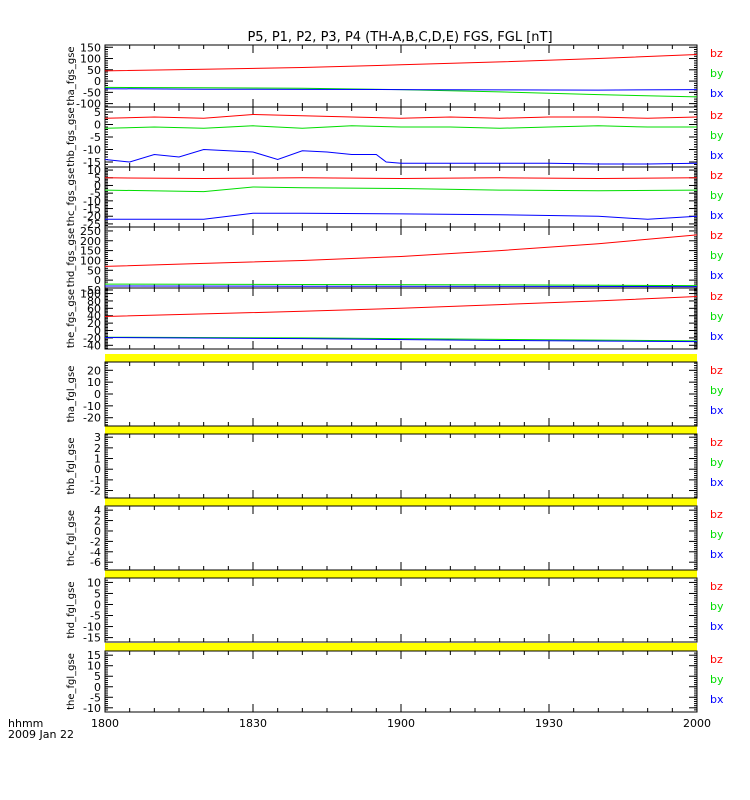 The height and width of the screenshot is (800, 750). What do you see at coordinates (71, 610) in the screenshot?
I see `y-axis-label: thd_fgl_gse` at bounding box center [71, 610].